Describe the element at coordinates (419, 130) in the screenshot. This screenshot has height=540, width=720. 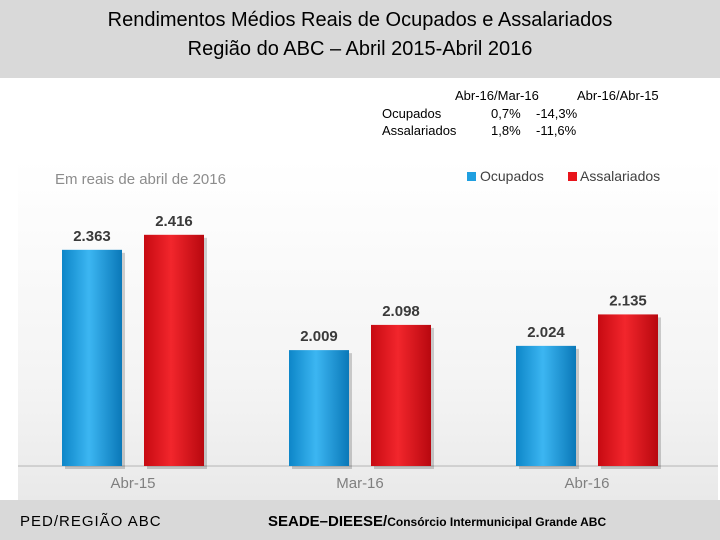
I see `variation-row-label: Assalariados` at that location.